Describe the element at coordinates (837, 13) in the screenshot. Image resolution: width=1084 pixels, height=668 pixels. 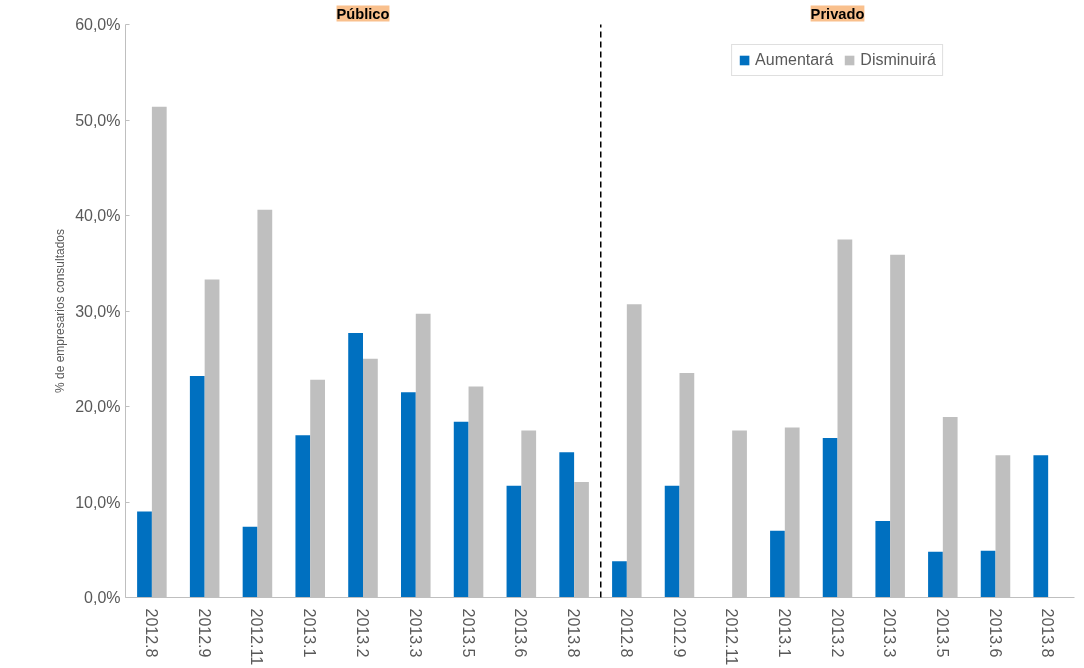
I see `chart-title: Privado` at that location.